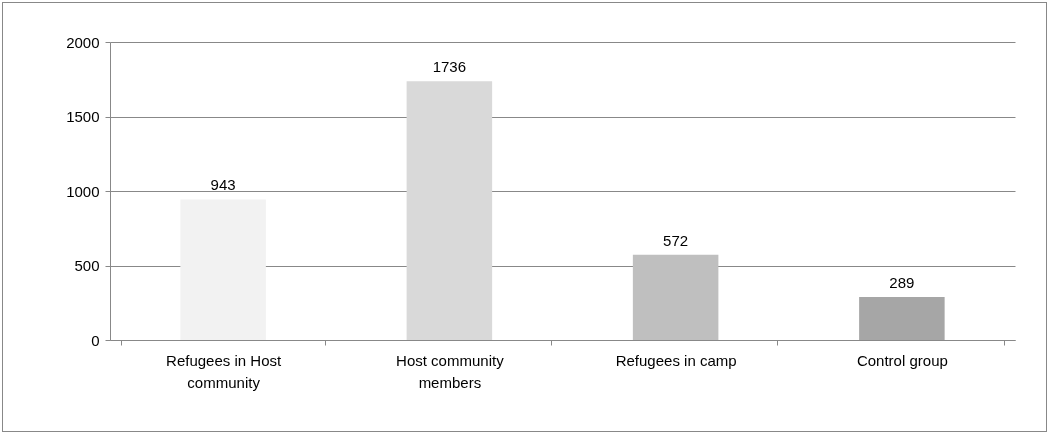 This screenshot has height=436, width=1051. I want to click on y-tick-label: 1500, so click(83, 116).